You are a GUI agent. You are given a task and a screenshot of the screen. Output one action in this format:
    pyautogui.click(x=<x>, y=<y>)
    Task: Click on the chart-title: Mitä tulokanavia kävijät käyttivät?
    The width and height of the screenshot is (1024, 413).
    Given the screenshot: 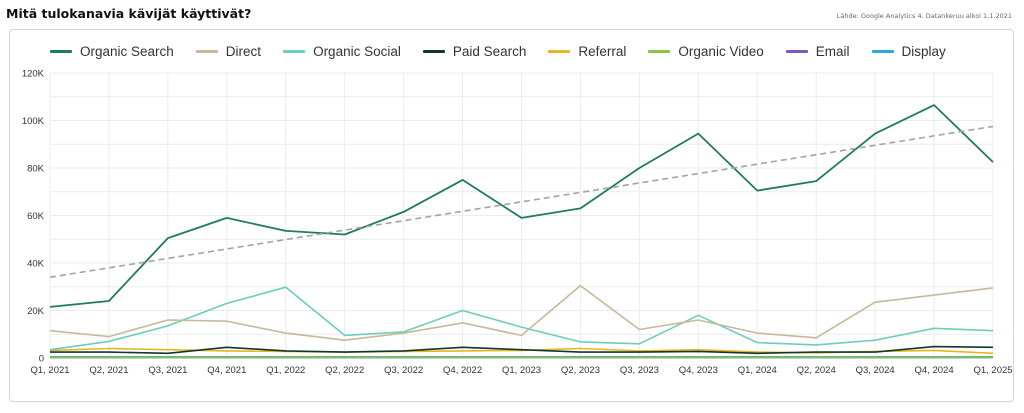 What is the action you would take?
    pyautogui.click(x=129, y=13)
    